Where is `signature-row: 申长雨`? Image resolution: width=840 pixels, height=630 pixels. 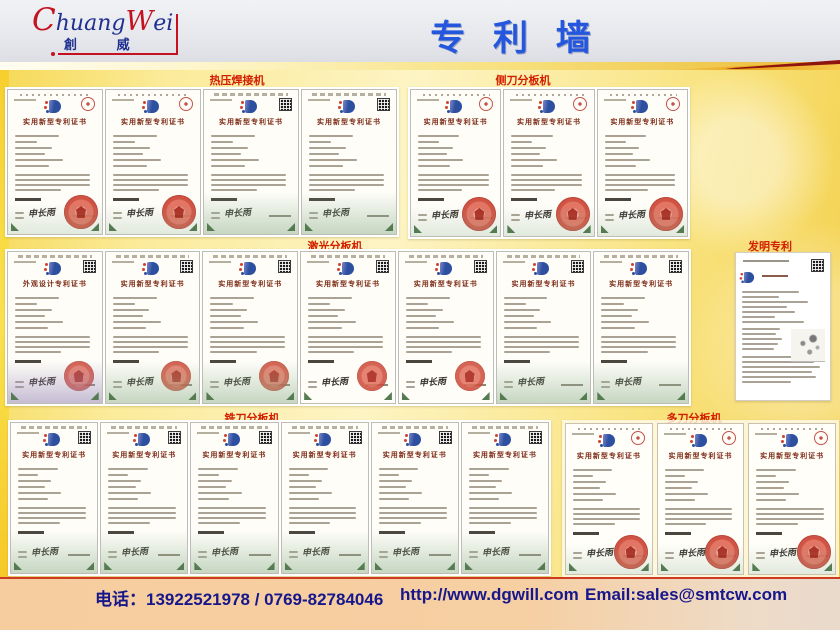
signature-row: 申长雨 is located at coordinates (349, 212).